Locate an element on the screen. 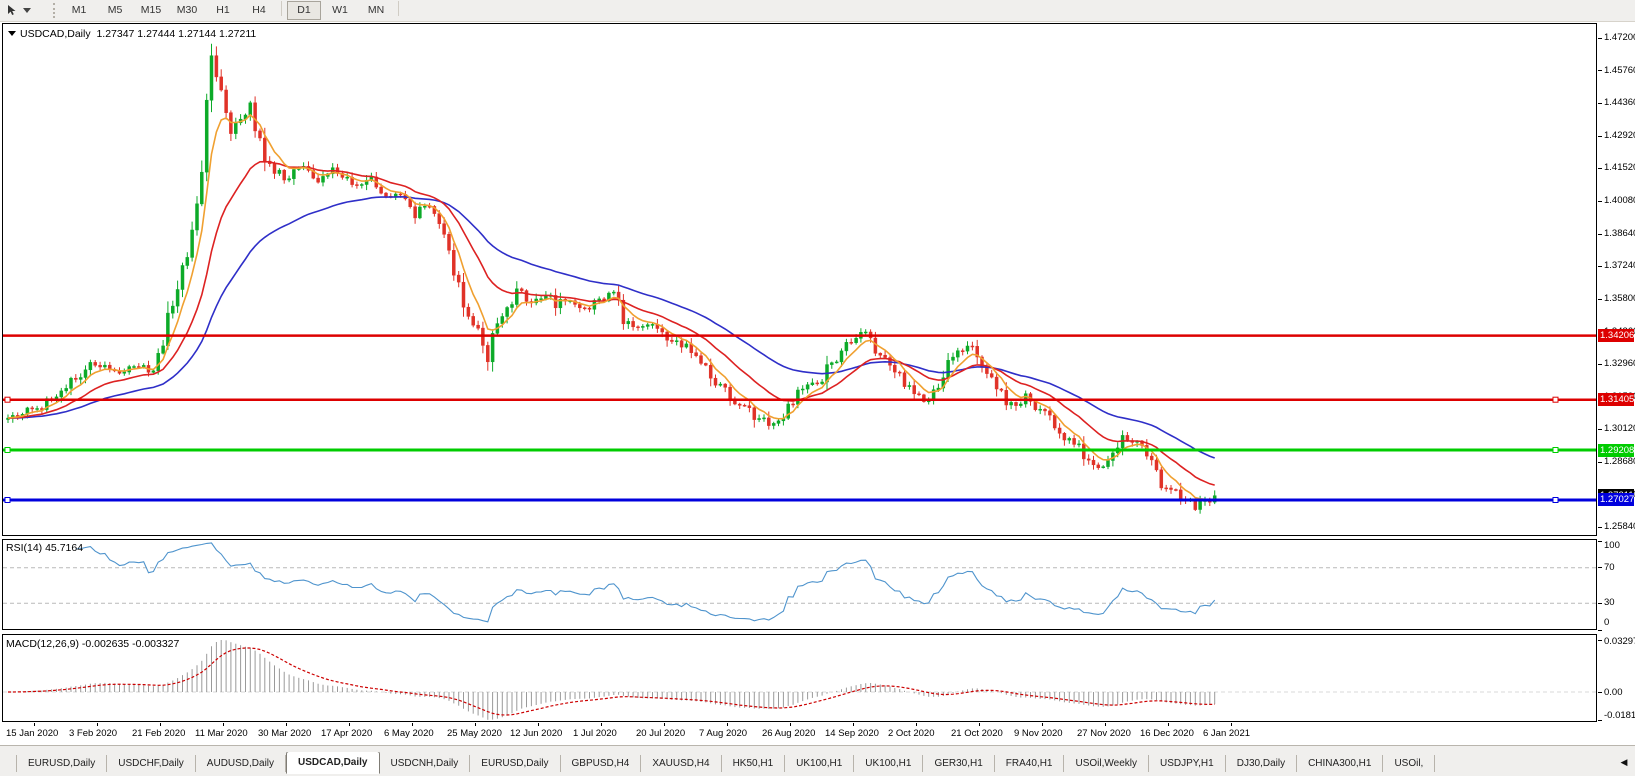  rsi-indicator-pane is located at coordinates (799, 584).